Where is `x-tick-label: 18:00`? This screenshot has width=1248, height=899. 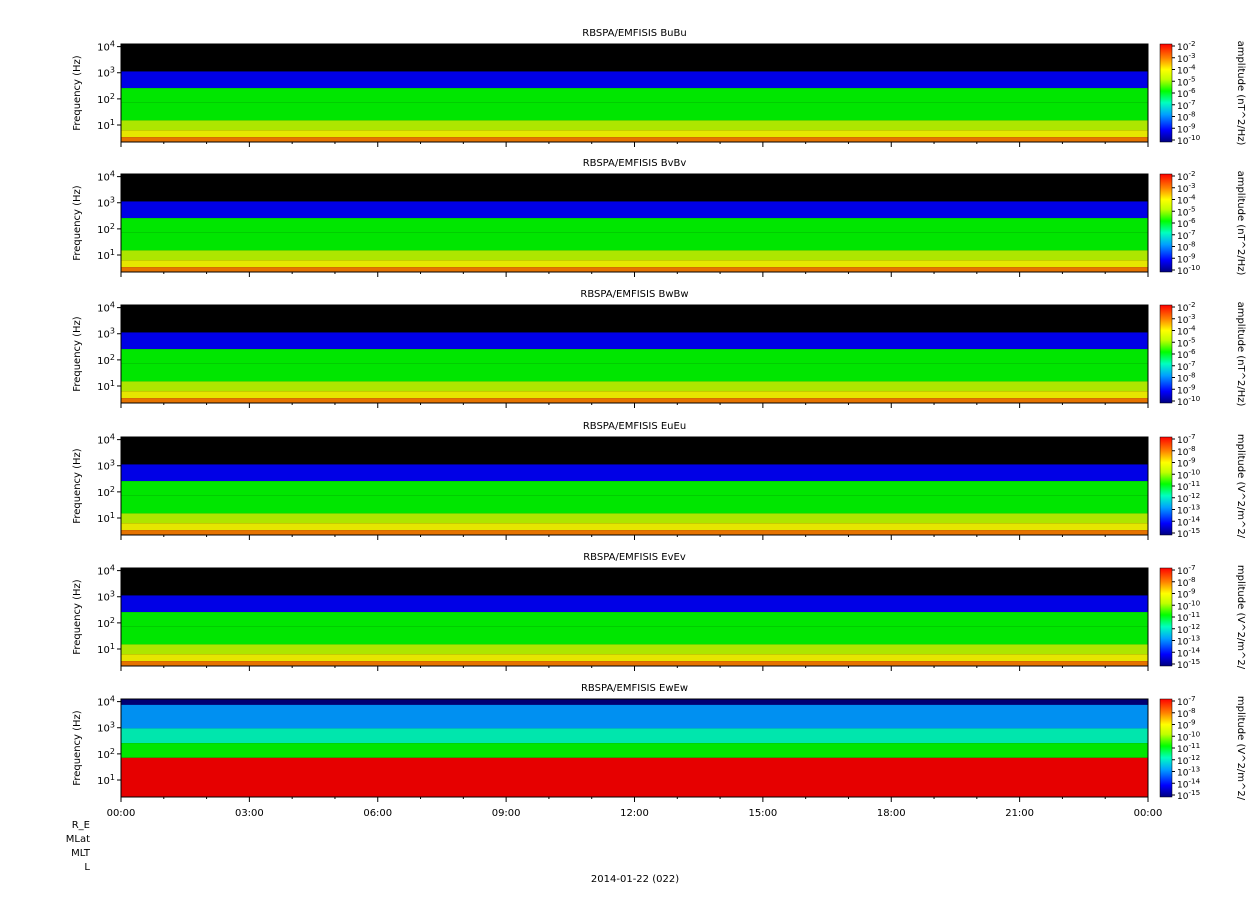
x-tick-label: 18:00 is located at coordinates (891, 813).